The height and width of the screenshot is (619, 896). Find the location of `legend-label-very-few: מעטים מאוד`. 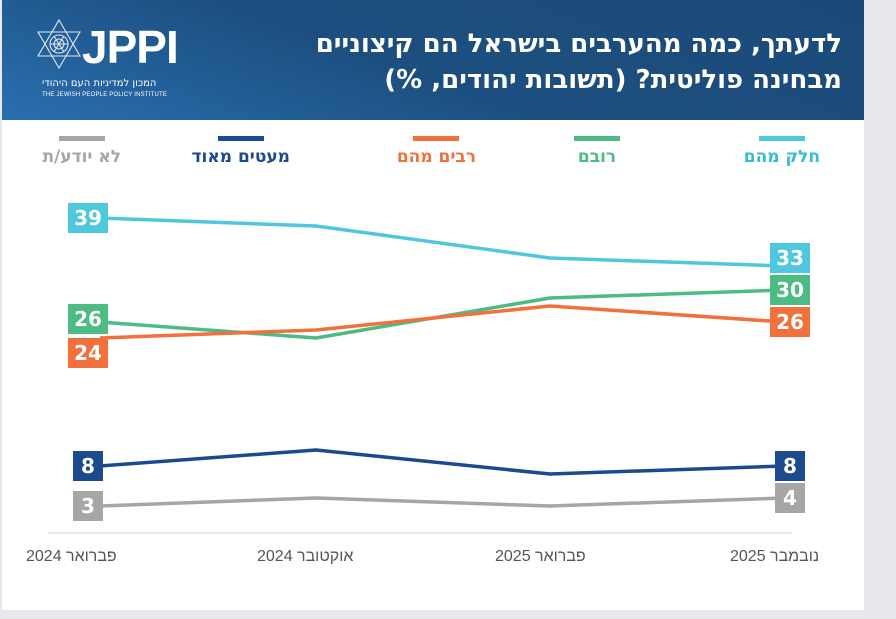

legend-label-very-few: מעטים מאוד is located at coordinates (240, 157).